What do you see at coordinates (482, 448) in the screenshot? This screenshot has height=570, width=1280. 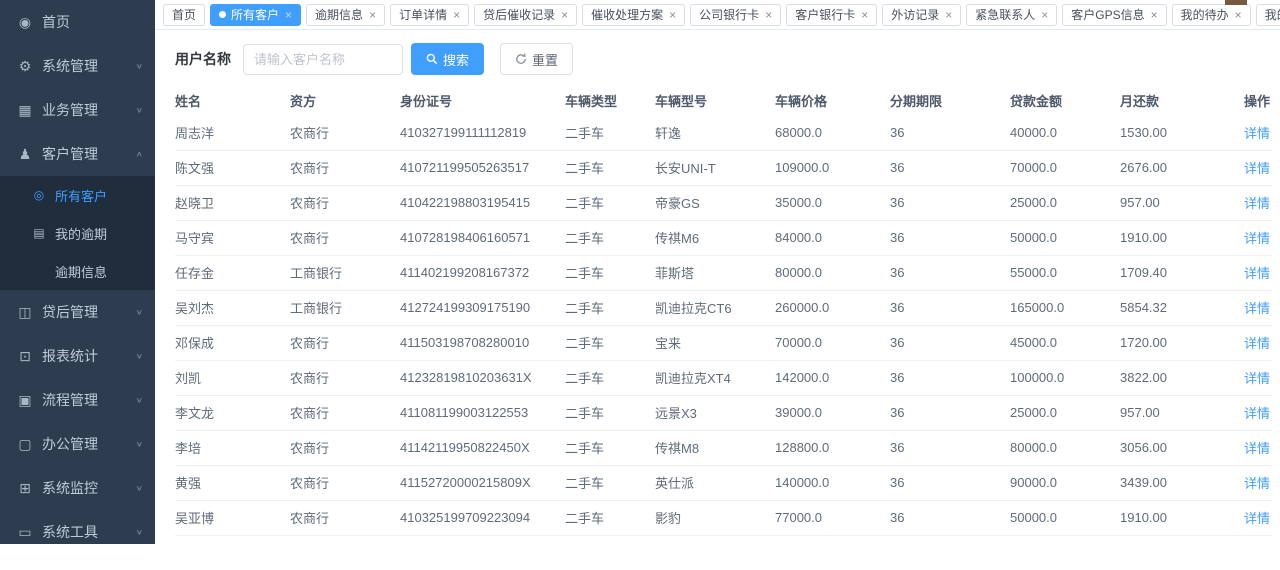 I see `table-cell: 41142119950822450X` at bounding box center [482, 448].